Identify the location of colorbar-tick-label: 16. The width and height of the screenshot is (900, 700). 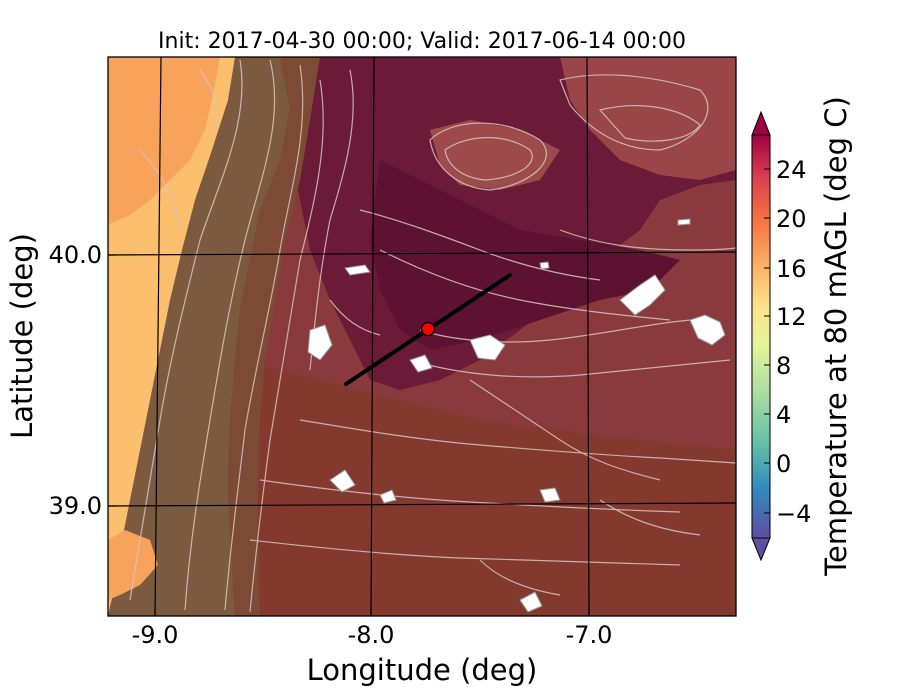
(791, 269).